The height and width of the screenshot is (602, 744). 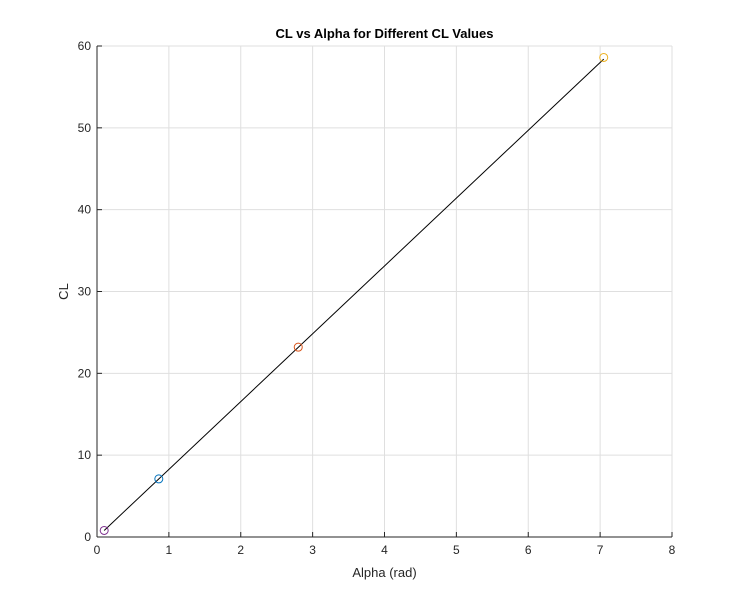 What do you see at coordinates (384, 572) in the screenshot?
I see `x-axis-label: Alpha (rad)` at bounding box center [384, 572].